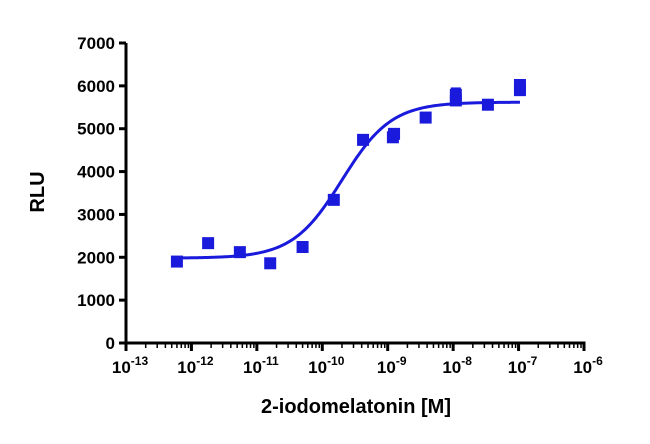 This screenshot has width=650, height=444. I want to click on y-tick-label: 2000, so click(96, 257).